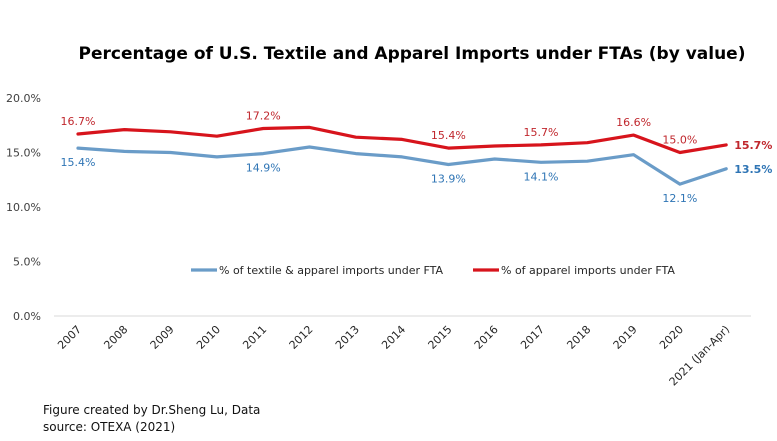  What do you see at coordinates (347, 337) in the screenshot?
I see `x-tick-label: 2013` at bounding box center [347, 337].